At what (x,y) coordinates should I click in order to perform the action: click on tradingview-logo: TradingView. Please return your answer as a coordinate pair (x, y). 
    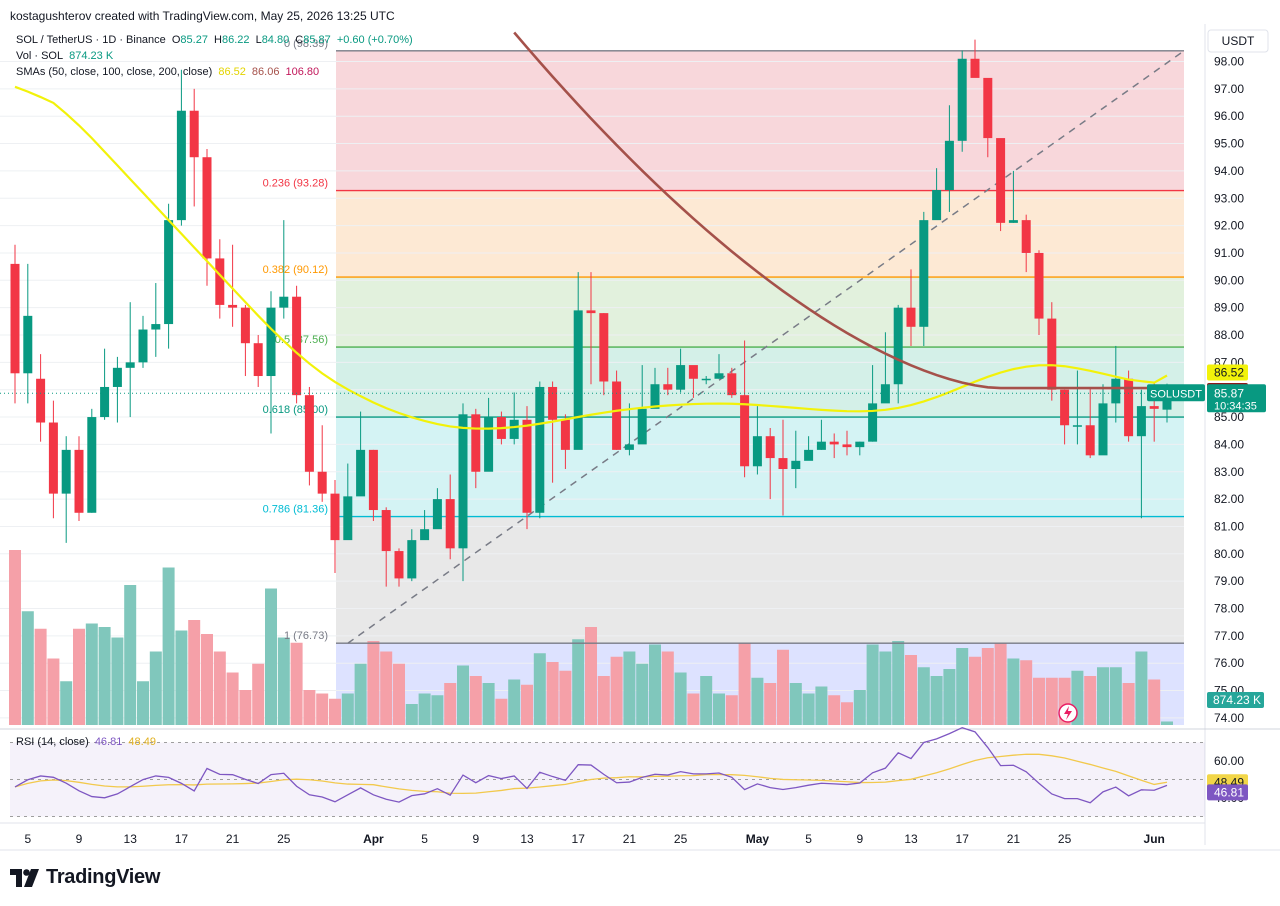
    Looking at the image, I should click on (85, 877).